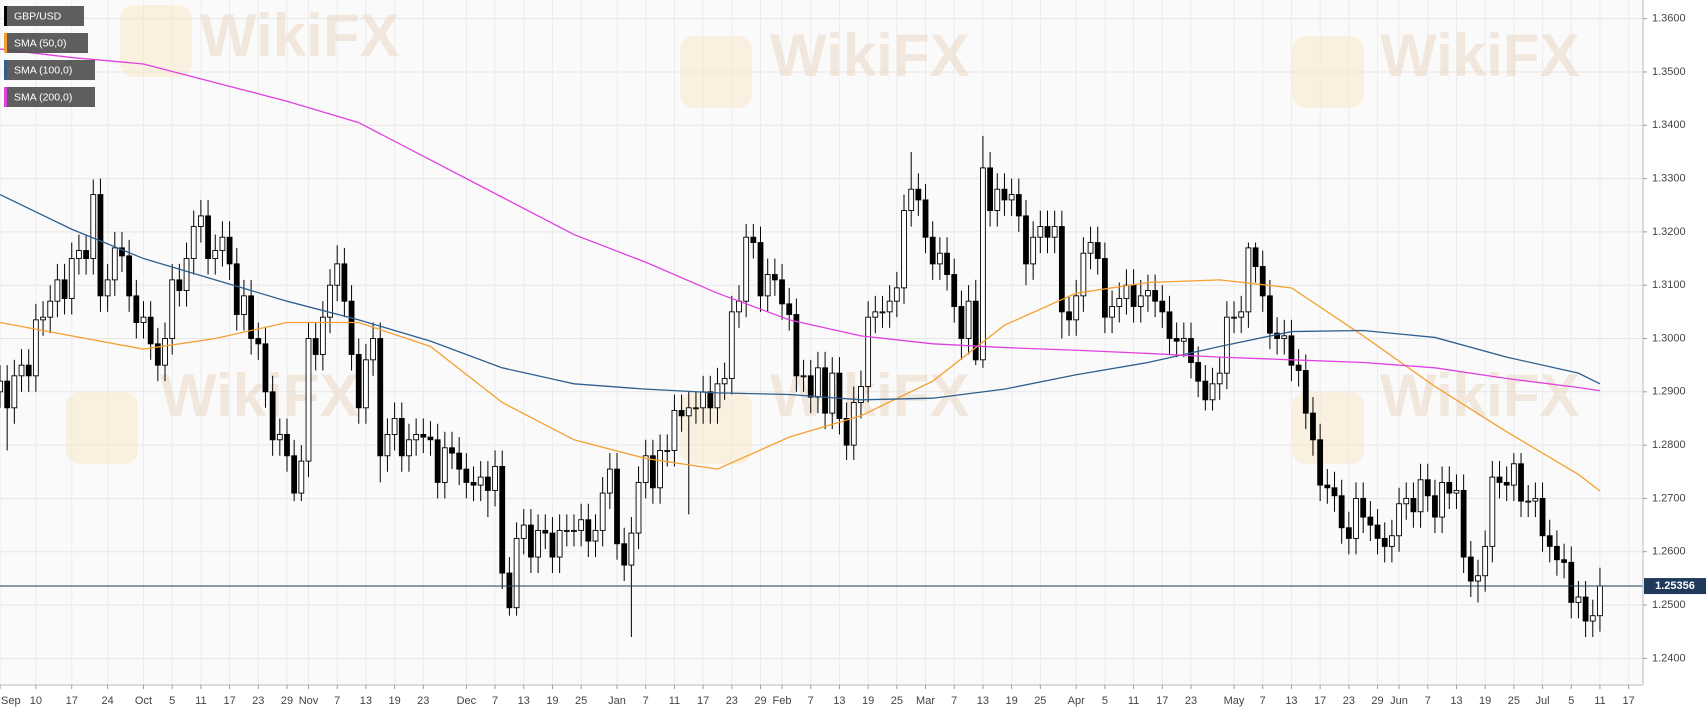 The width and height of the screenshot is (1707, 712). What do you see at coordinates (44, 16) in the screenshot?
I see `legend-box` at bounding box center [44, 16].